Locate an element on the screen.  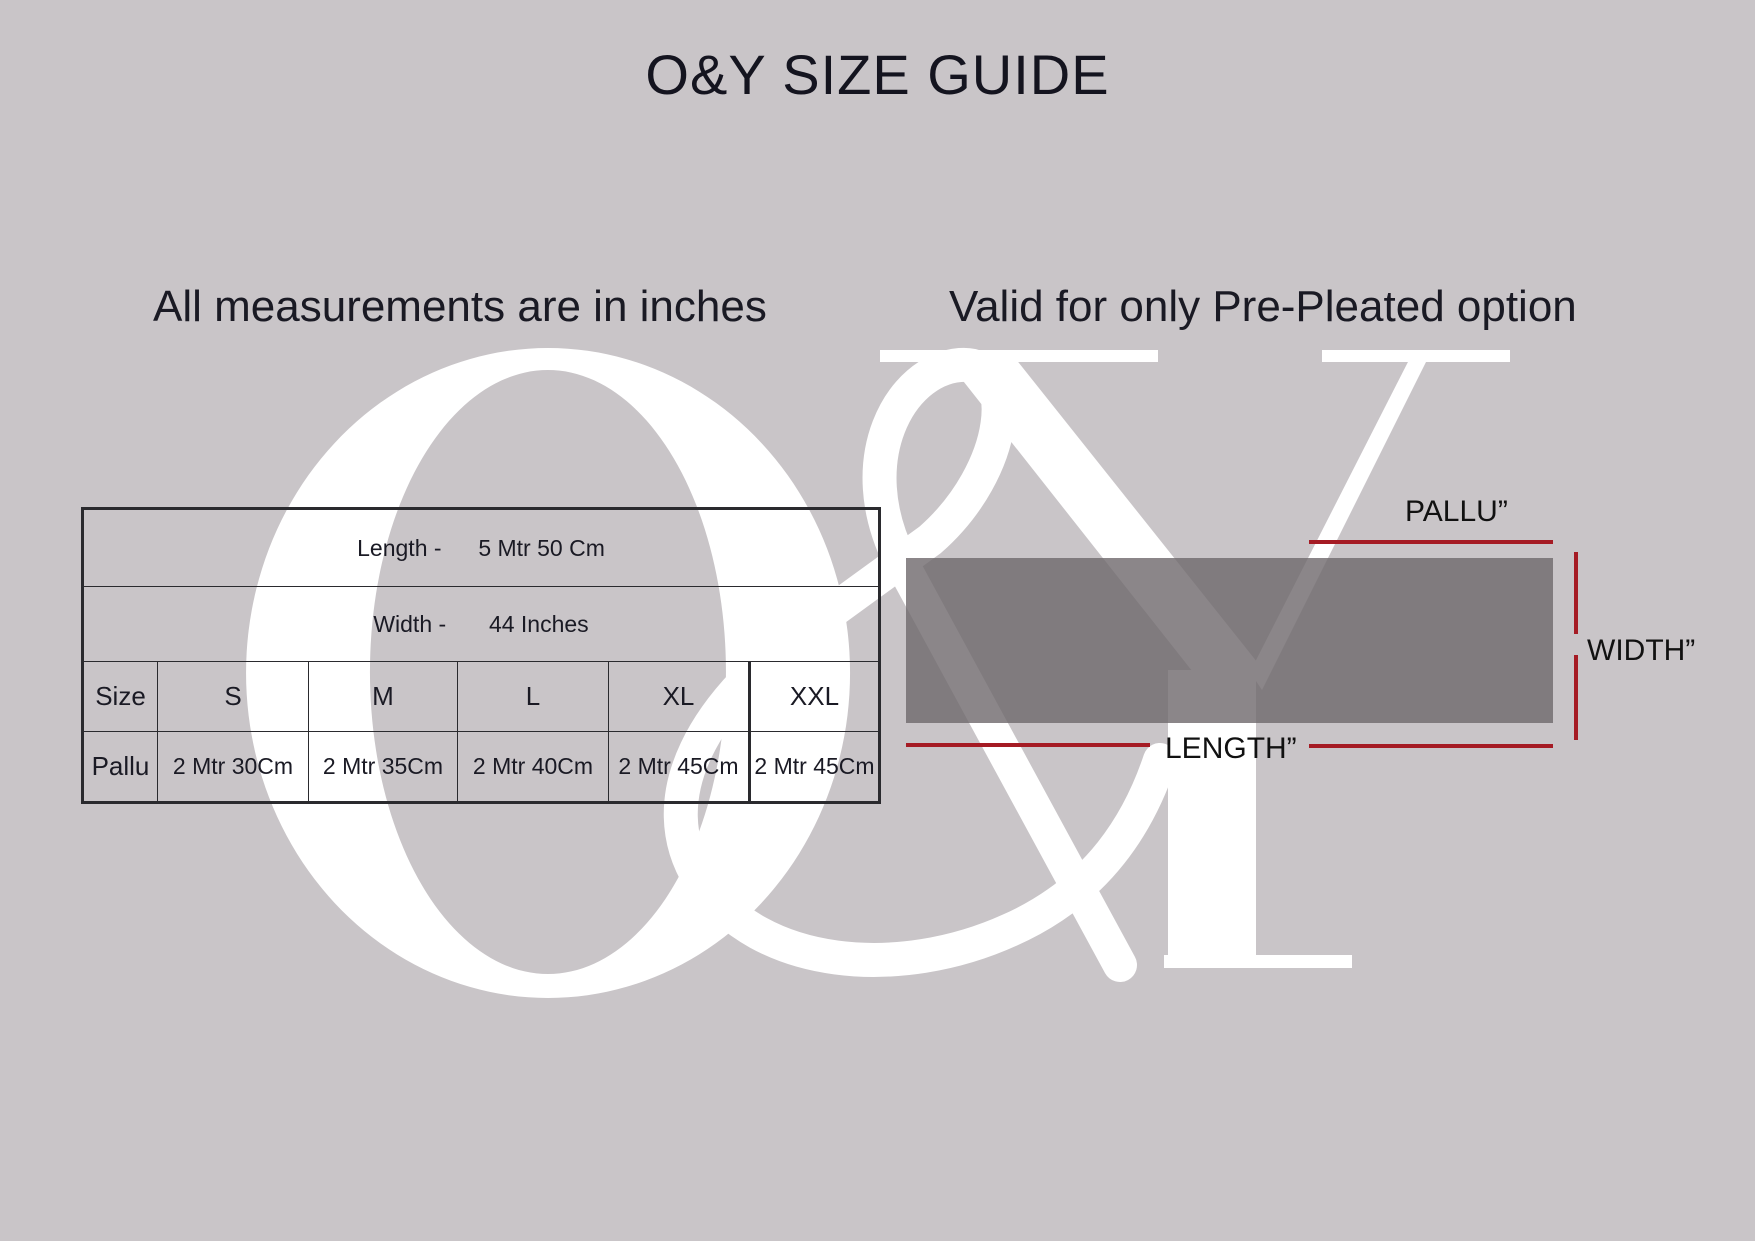
width-row: Width - 44 Inches is located at coordinates (481, 624).